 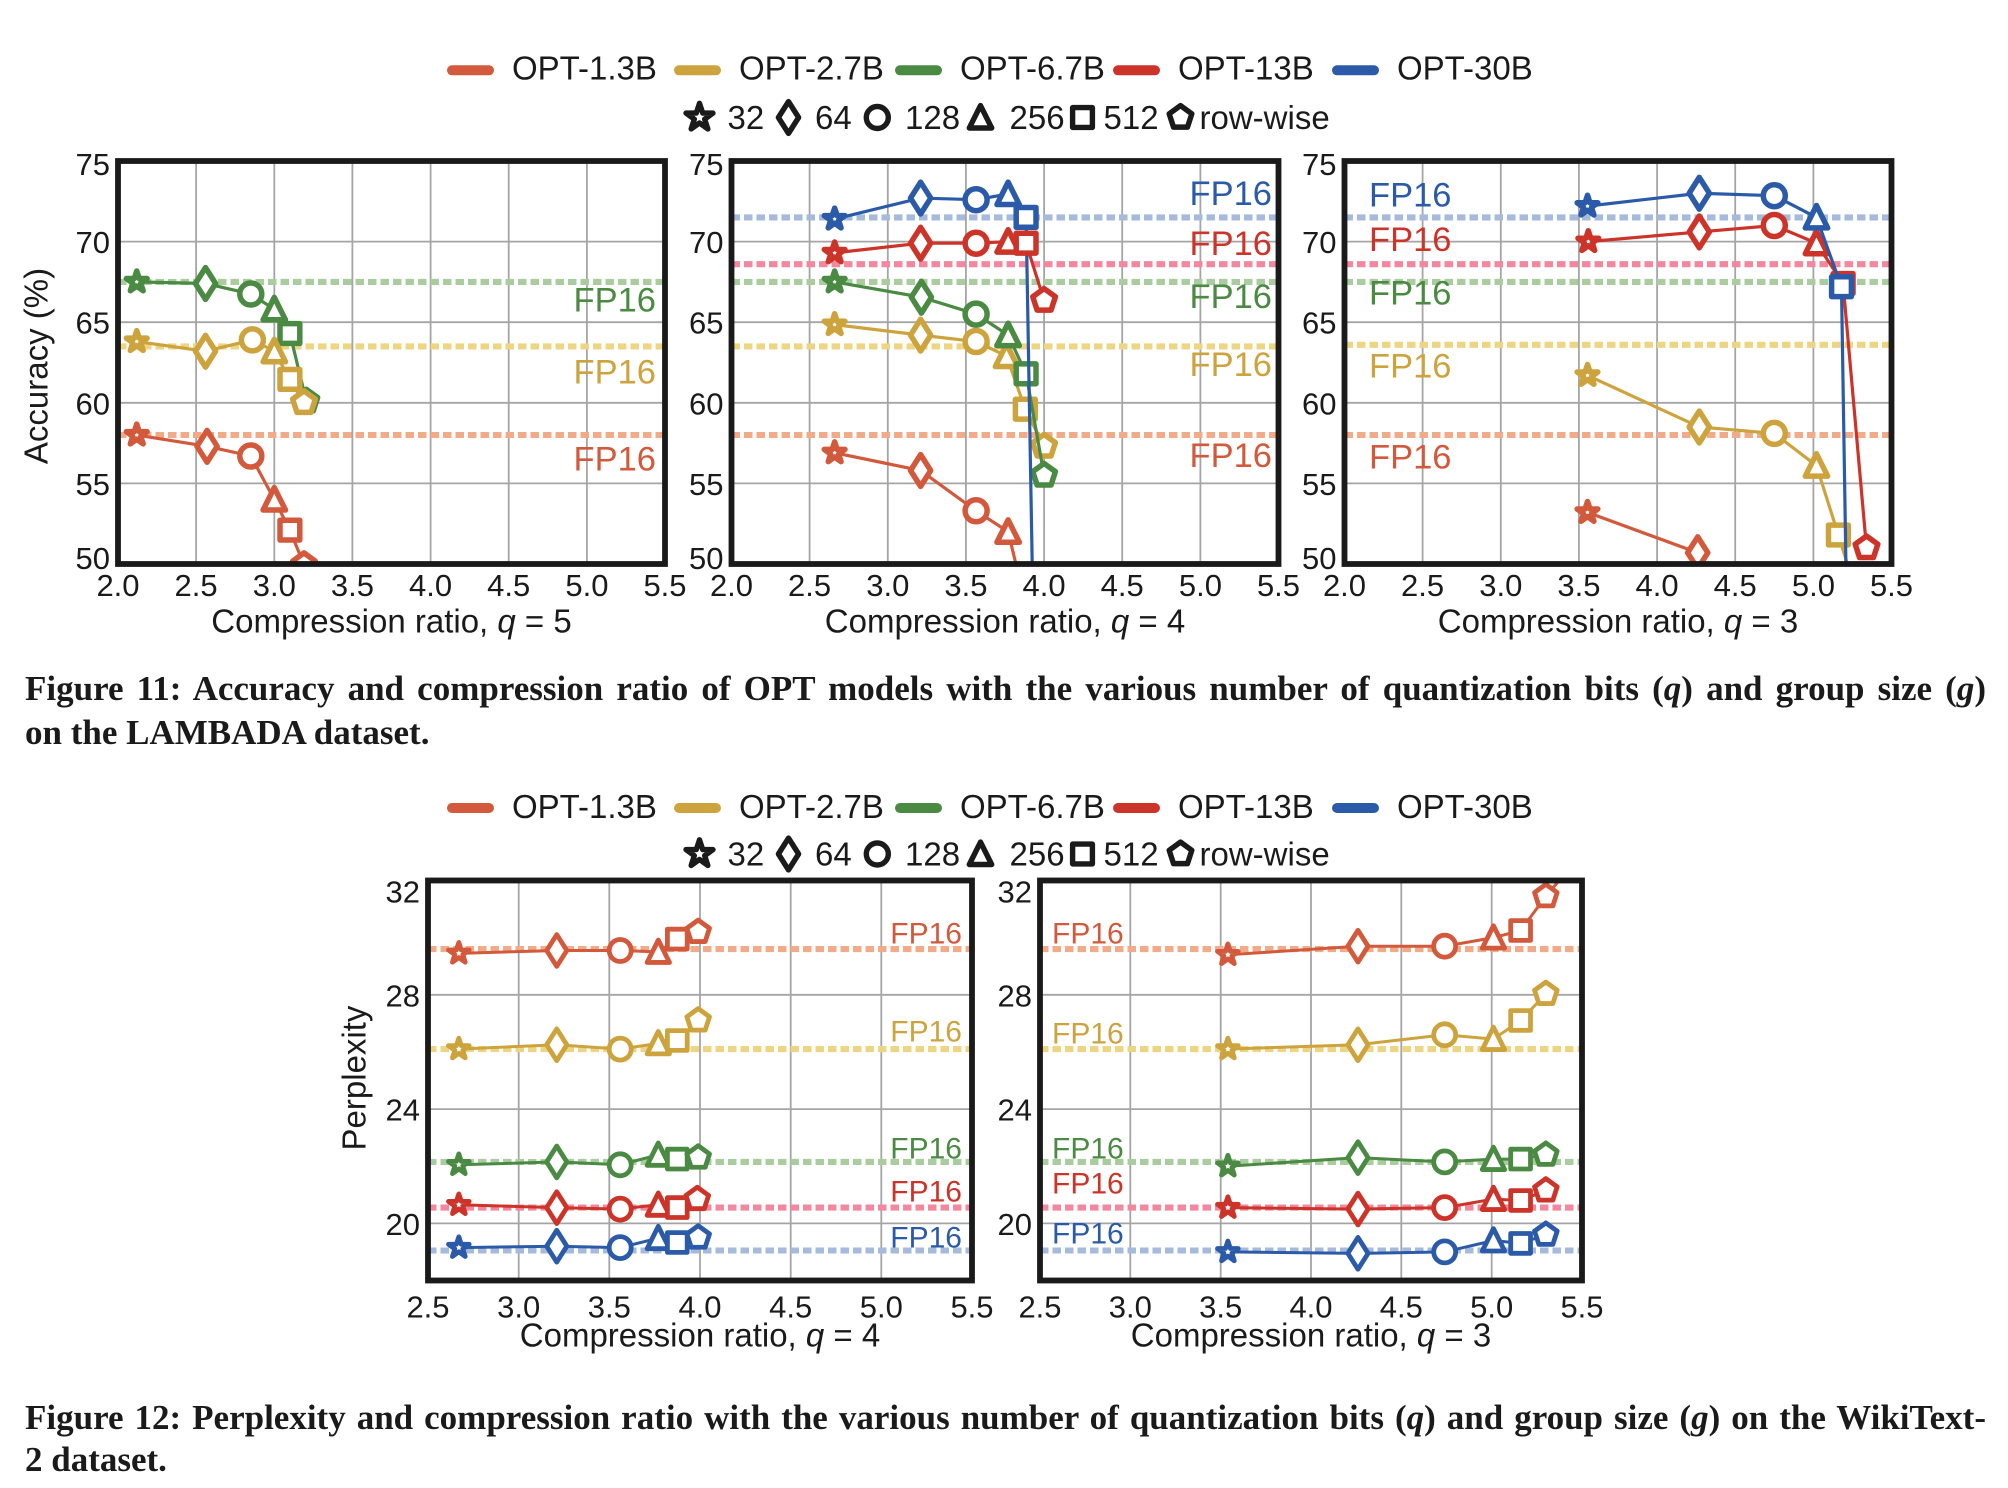 I want to click on svg-text: 20, so click(x=403, y=1224).